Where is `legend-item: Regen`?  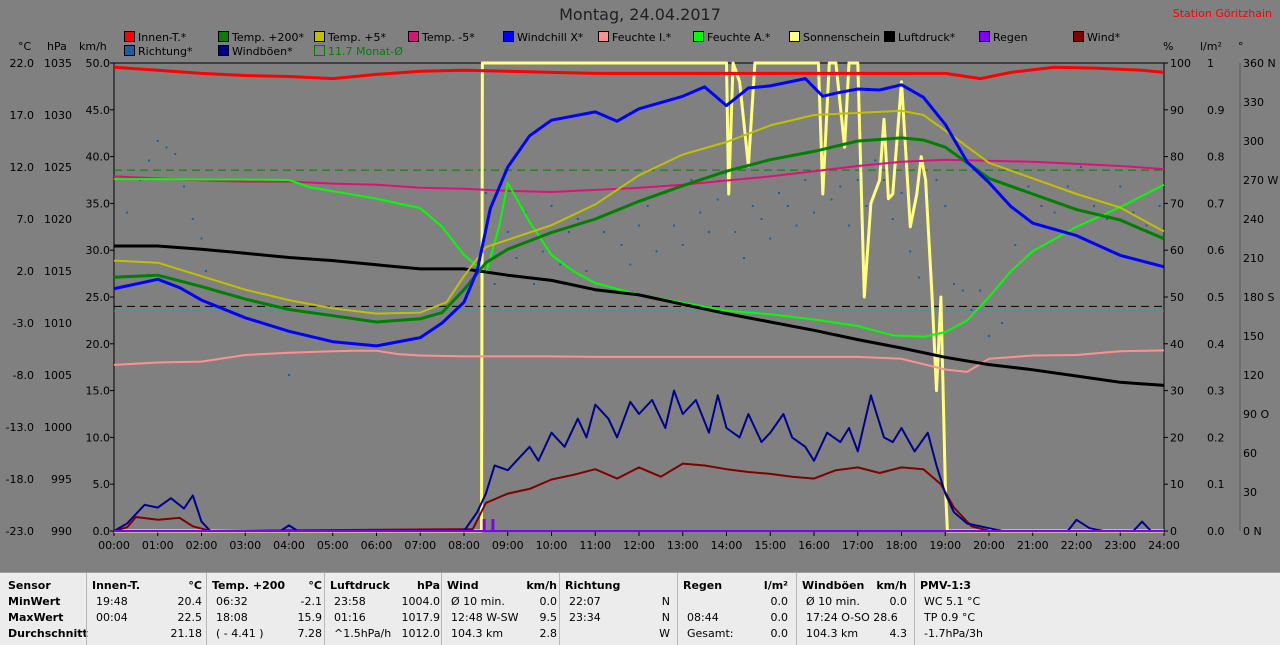
legend-item: Regen is located at coordinates (1003, 37).